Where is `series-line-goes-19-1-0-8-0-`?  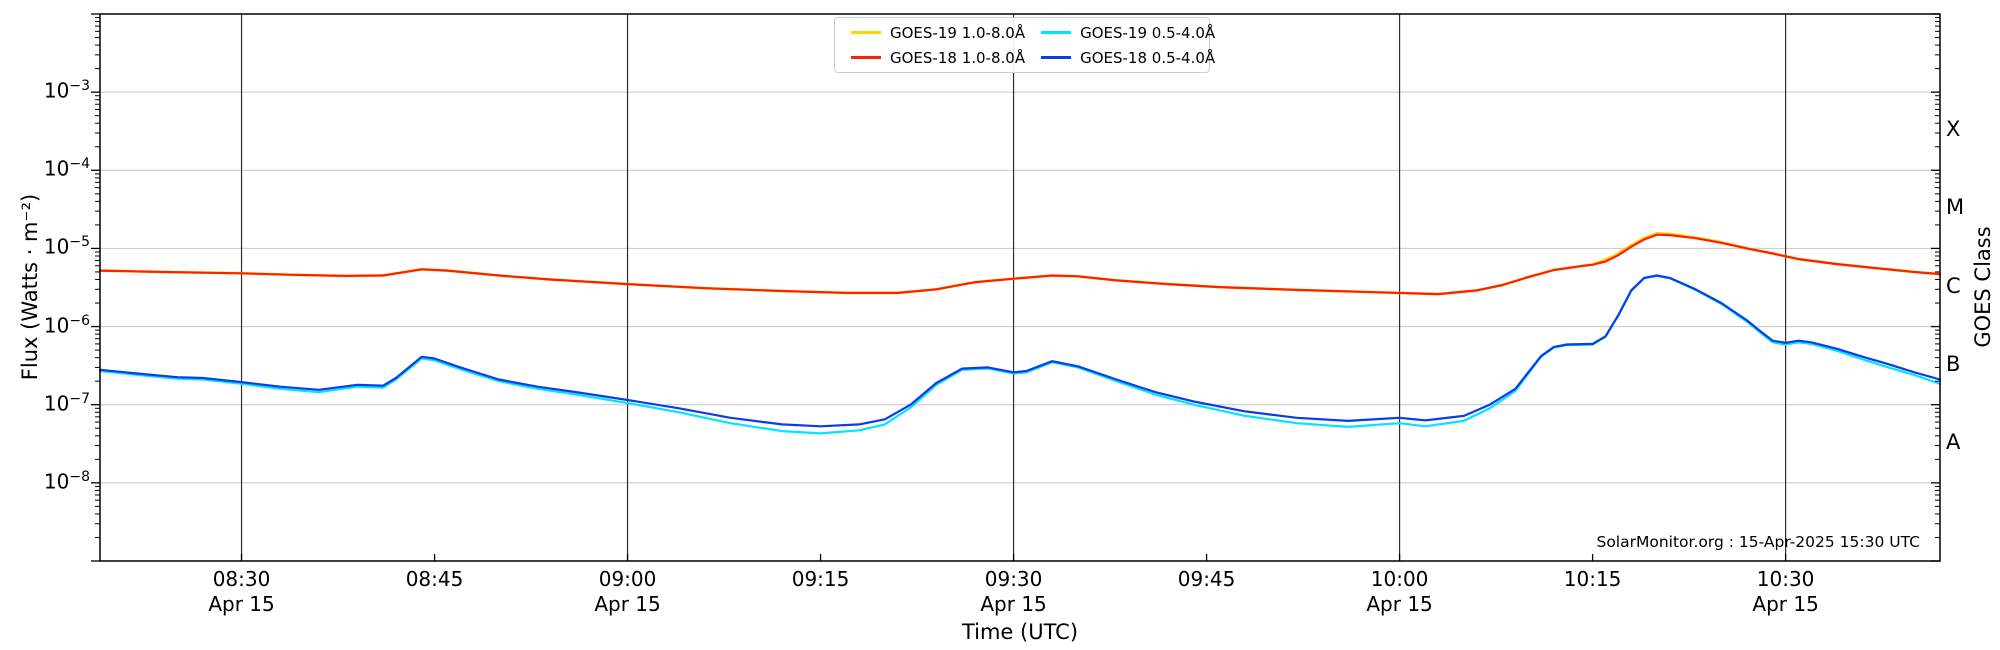 series-line-goes-19-1-0-8-0- is located at coordinates (1020, 264).